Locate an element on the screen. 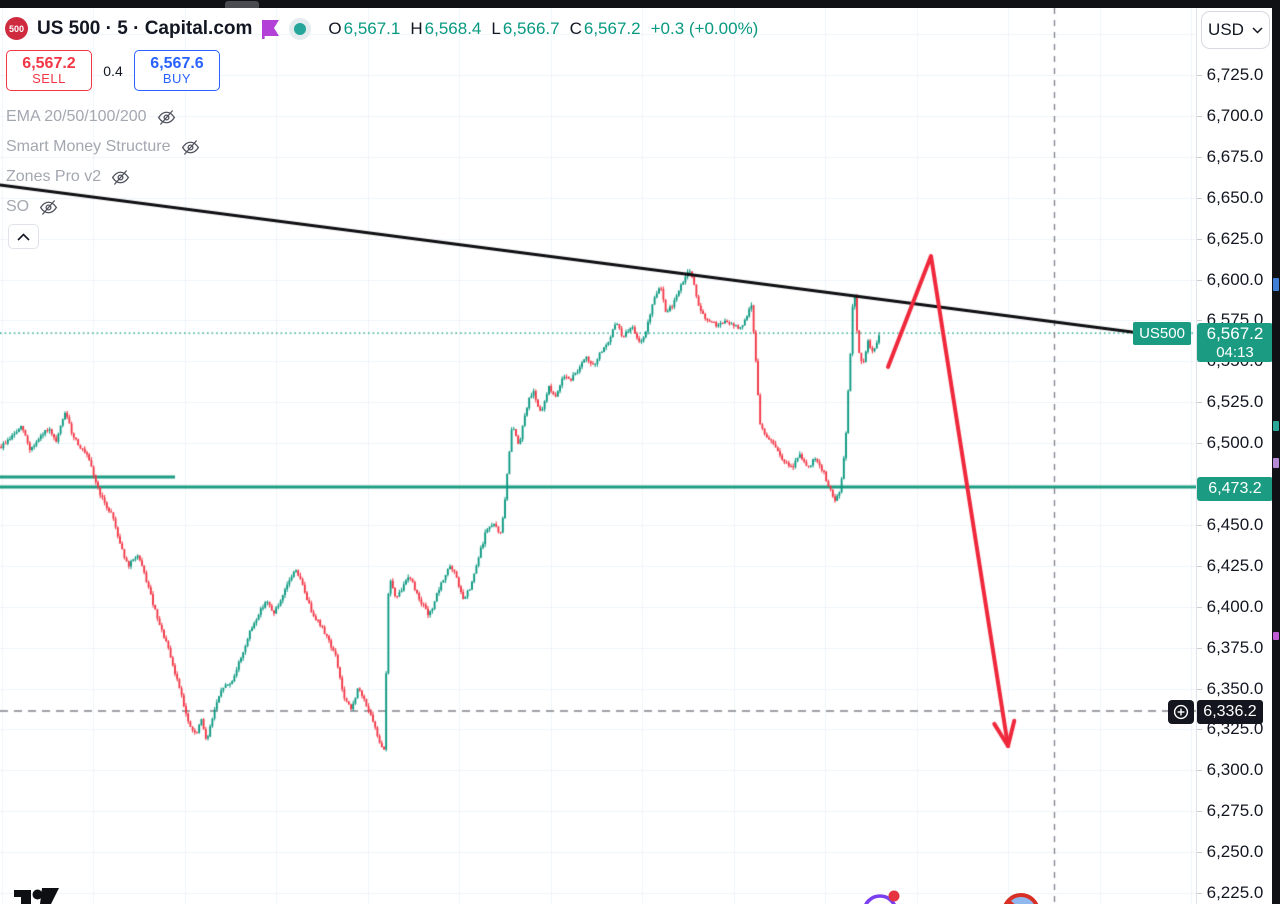 This screenshot has width=1280, height=904. low-label: L is located at coordinates (496, 28).